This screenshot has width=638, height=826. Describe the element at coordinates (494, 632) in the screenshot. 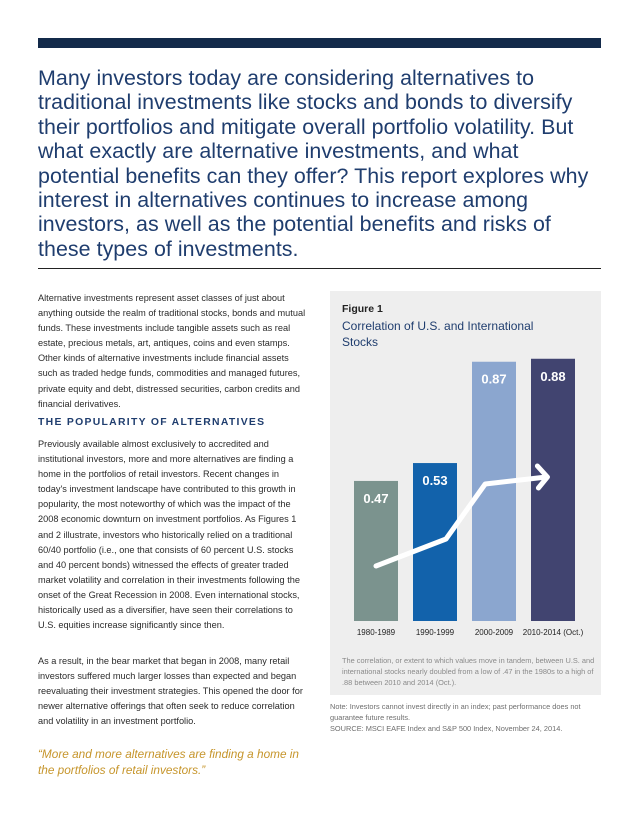

I see `category-tick-label: 2000-2009` at that location.